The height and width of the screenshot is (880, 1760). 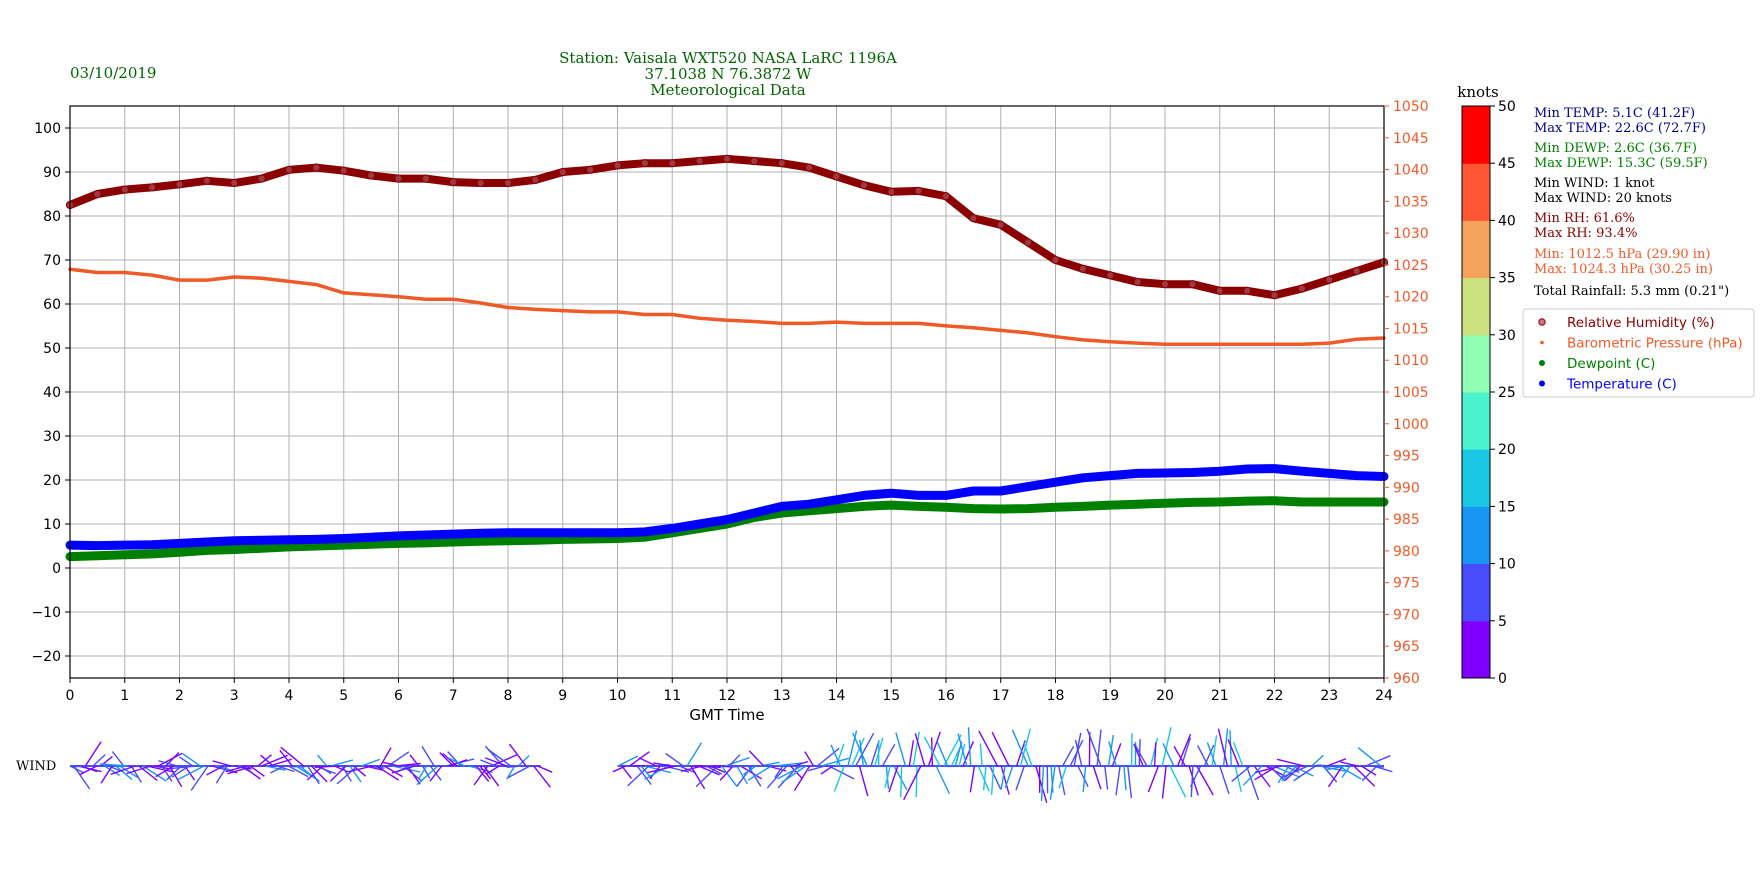 I want to click on left-tick-label: 60, so click(x=52, y=305).